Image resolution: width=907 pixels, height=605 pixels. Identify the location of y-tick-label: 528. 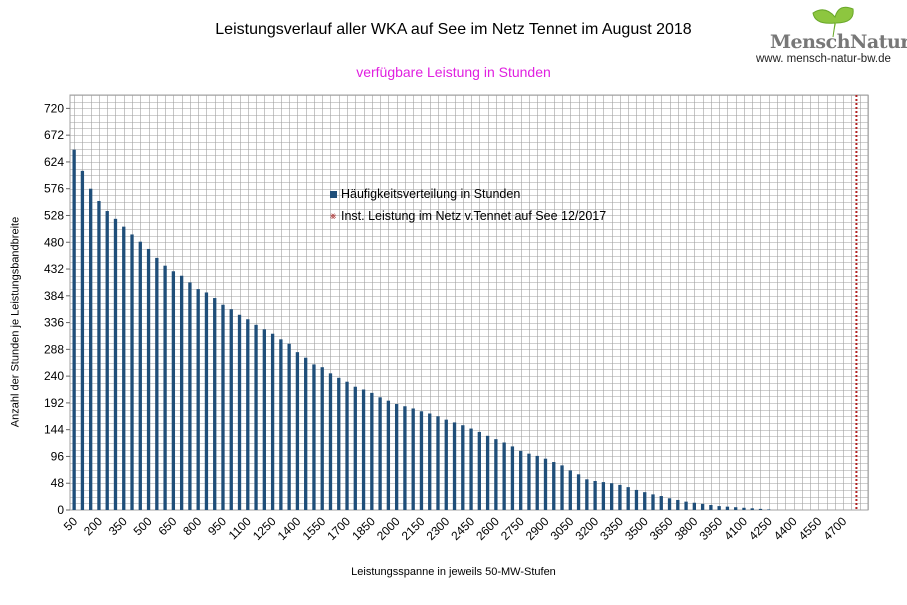
(54, 215).